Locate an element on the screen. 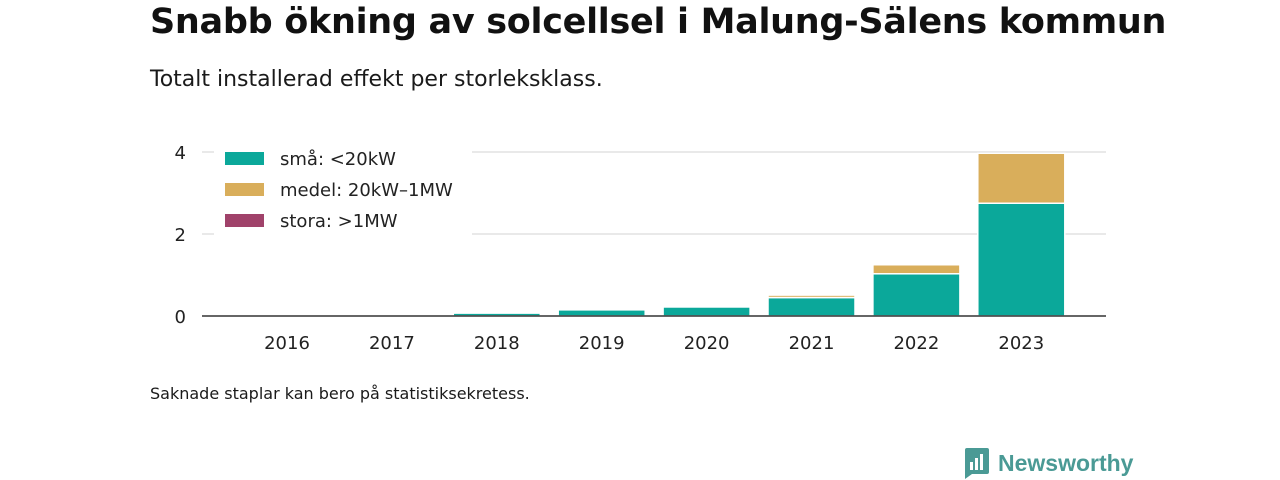 The height and width of the screenshot is (480, 1280). y-axis-ticks: 0 2 4 is located at coordinates (180, 235).